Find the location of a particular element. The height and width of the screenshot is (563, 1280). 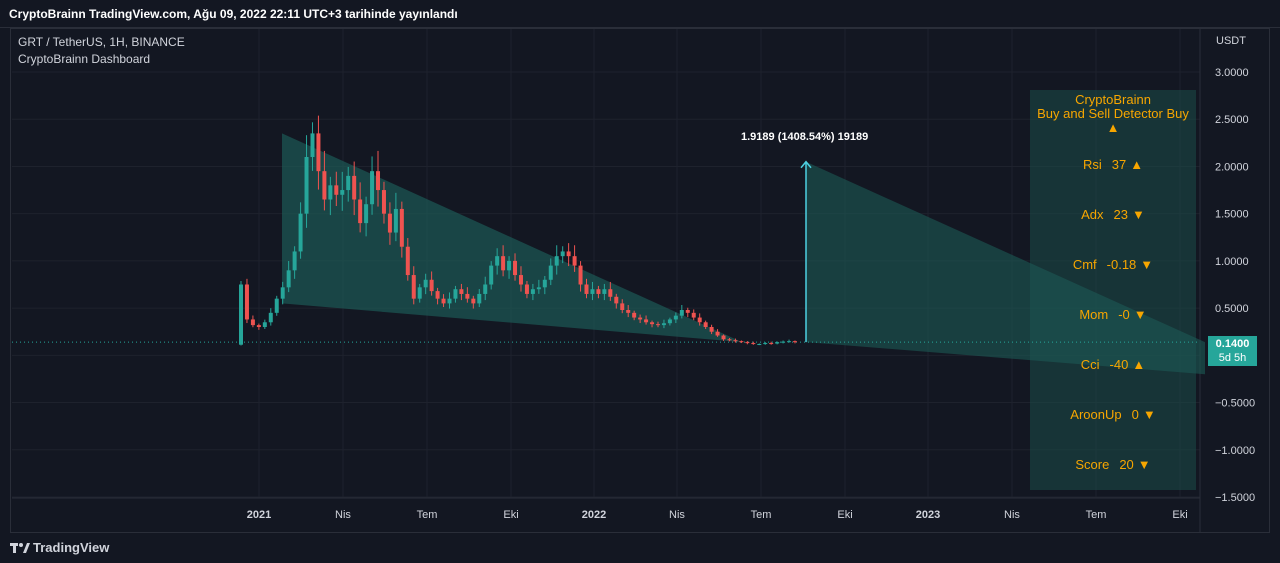

symbol-legend: GRT / TetherUS, 1H, BINANCE is located at coordinates (101, 42).